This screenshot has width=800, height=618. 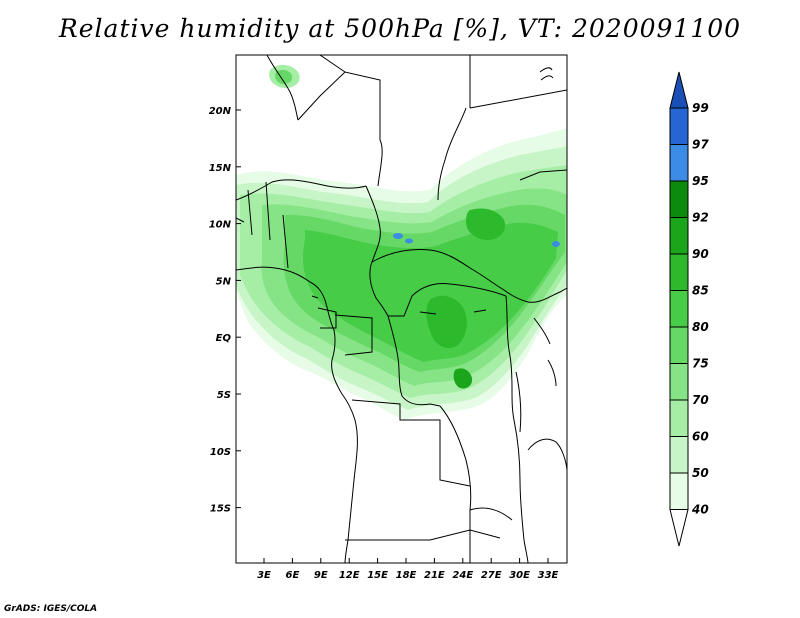 I want to click on x-tick-label: 6E, so click(x=293, y=575).